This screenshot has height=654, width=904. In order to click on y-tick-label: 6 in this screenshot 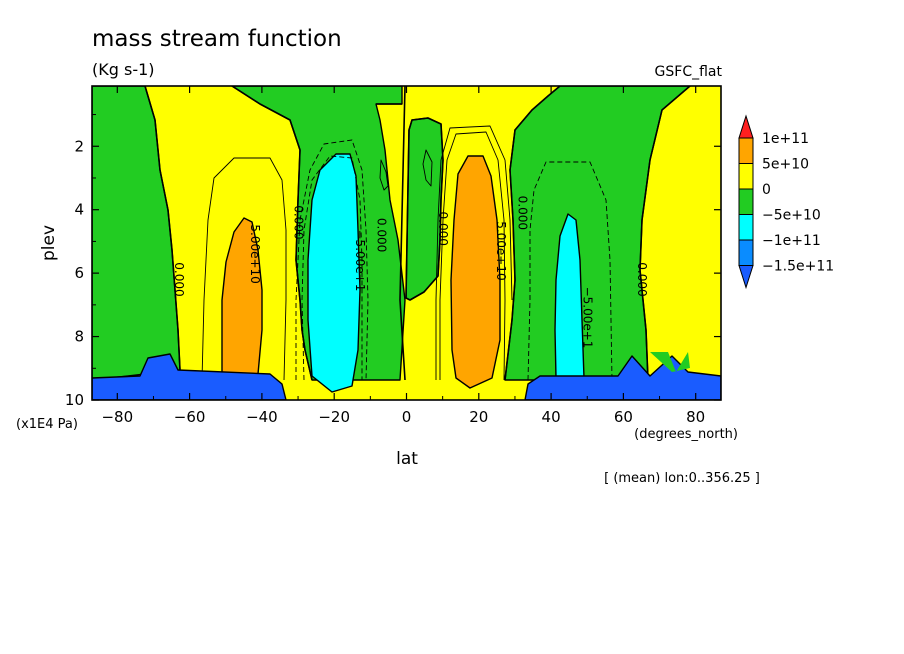, I will do `click(79, 273)`.